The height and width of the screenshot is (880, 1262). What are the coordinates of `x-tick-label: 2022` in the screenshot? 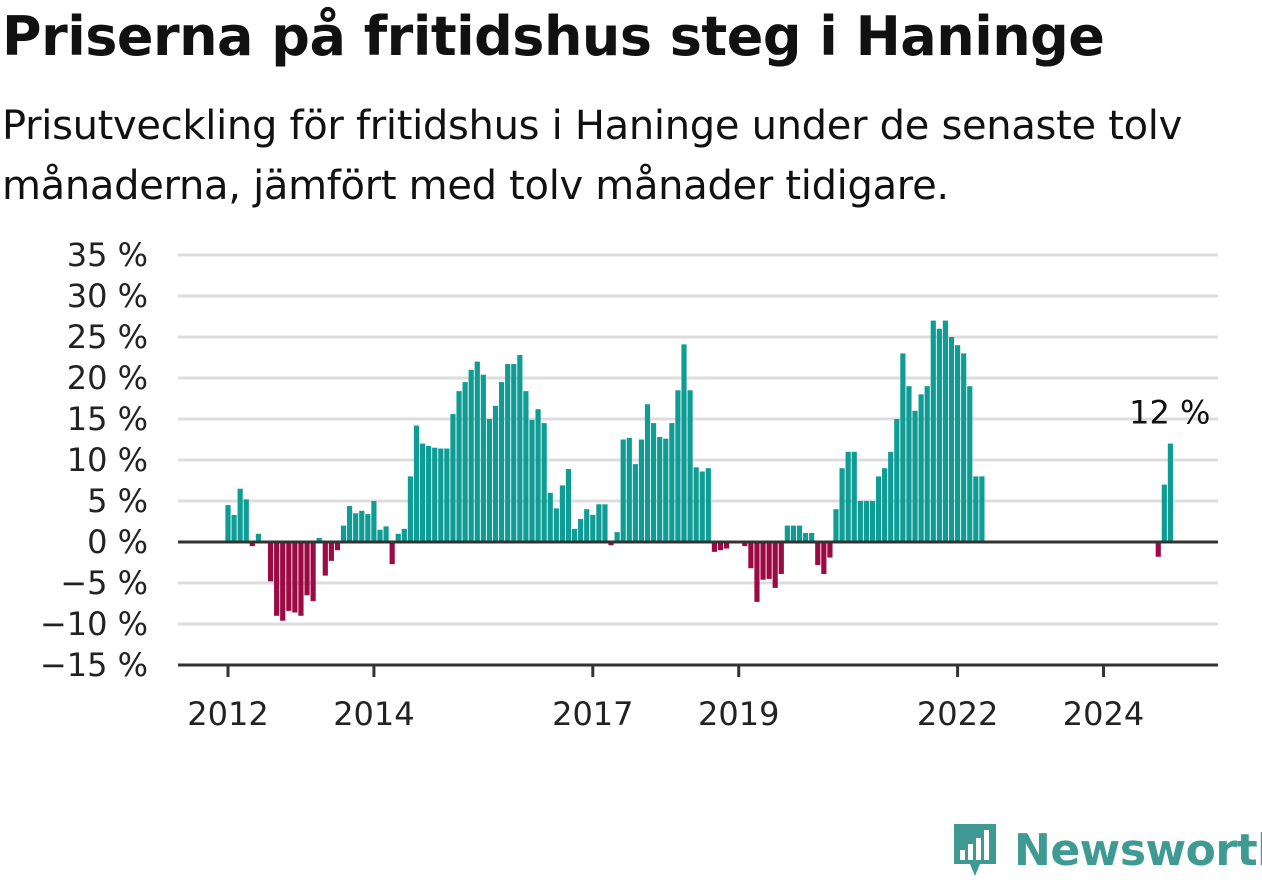 It's located at (957, 714).